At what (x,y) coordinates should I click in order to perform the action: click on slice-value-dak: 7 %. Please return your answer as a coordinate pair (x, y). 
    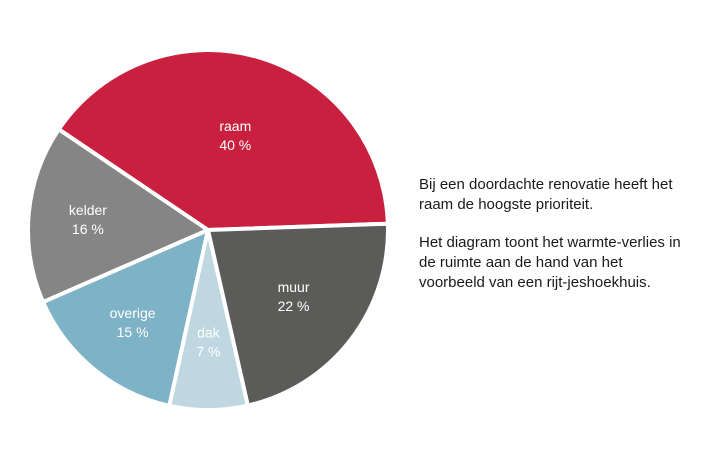
    Looking at the image, I should click on (208, 352).